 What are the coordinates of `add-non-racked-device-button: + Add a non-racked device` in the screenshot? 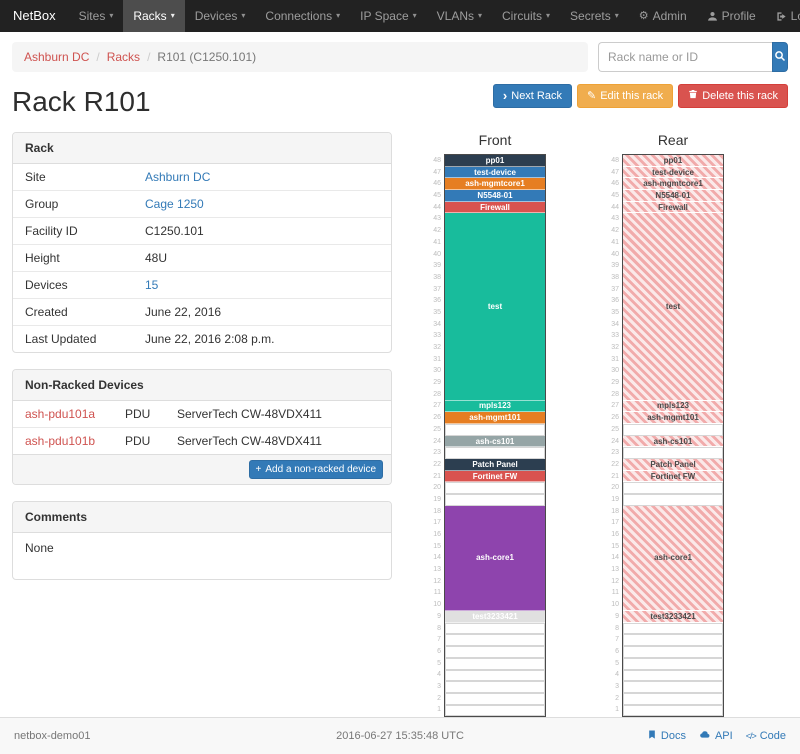 It's located at (315, 469).